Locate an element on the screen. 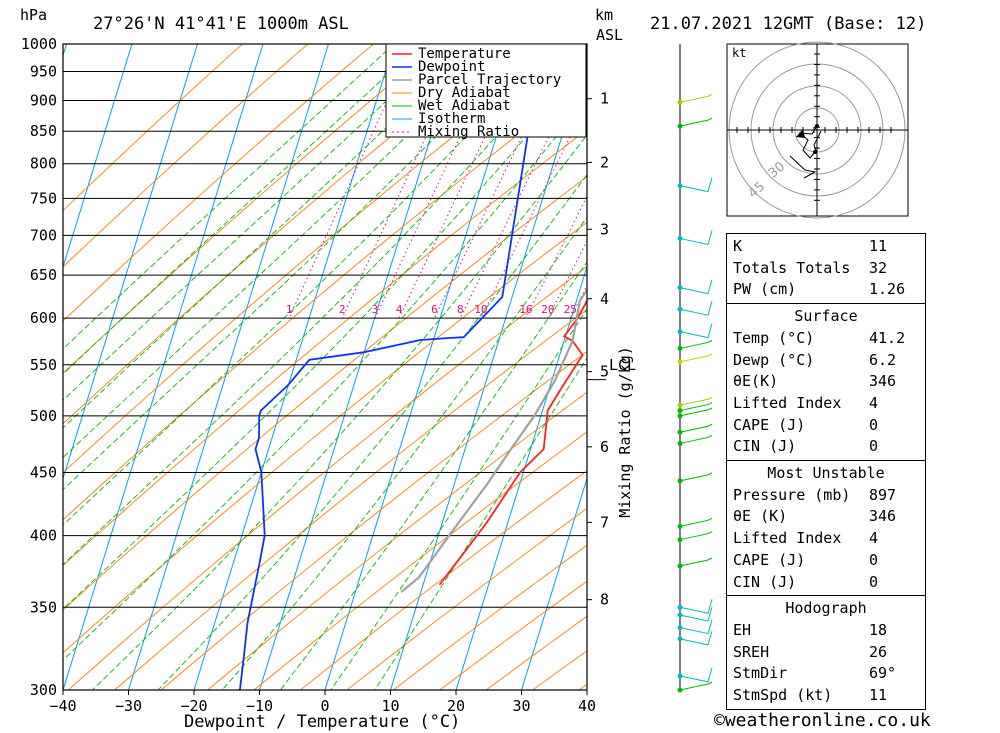 This screenshot has width=1000, height=733. surface-li-label: Lifted Index is located at coordinates (787, 402).